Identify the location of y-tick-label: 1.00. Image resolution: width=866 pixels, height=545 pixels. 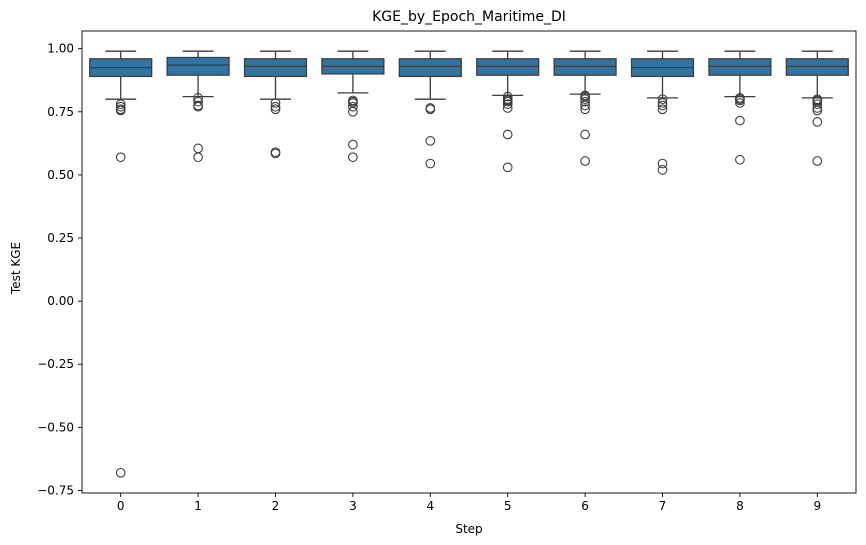
(60, 49).